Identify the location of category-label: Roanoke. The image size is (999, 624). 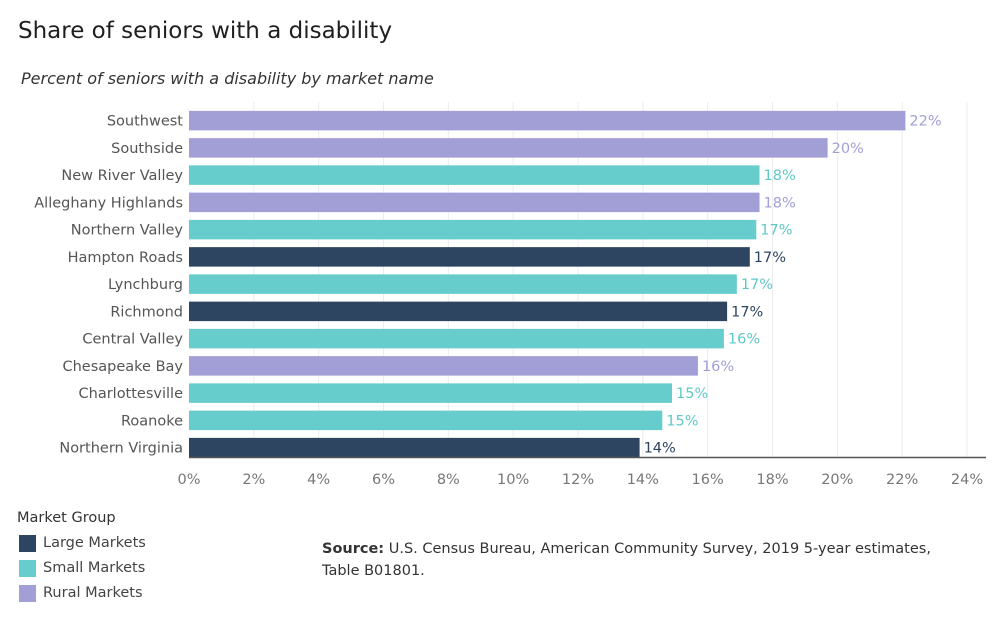
(152, 421).